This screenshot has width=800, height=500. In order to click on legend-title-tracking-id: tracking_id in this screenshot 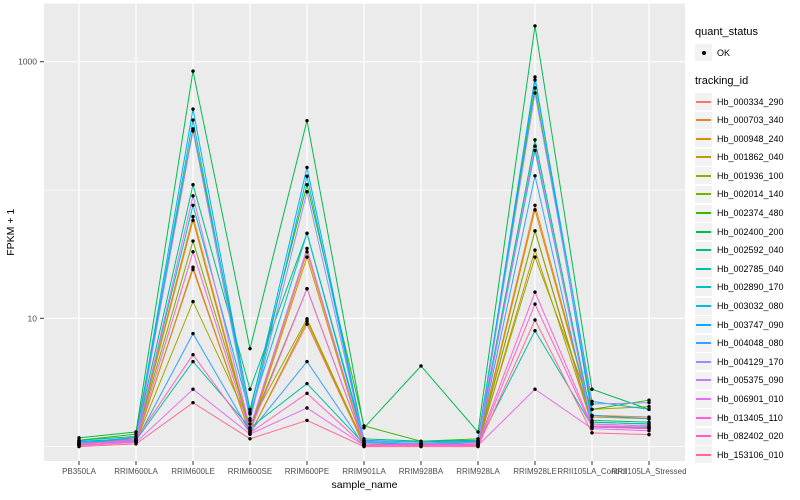, I will do `click(722, 81)`.